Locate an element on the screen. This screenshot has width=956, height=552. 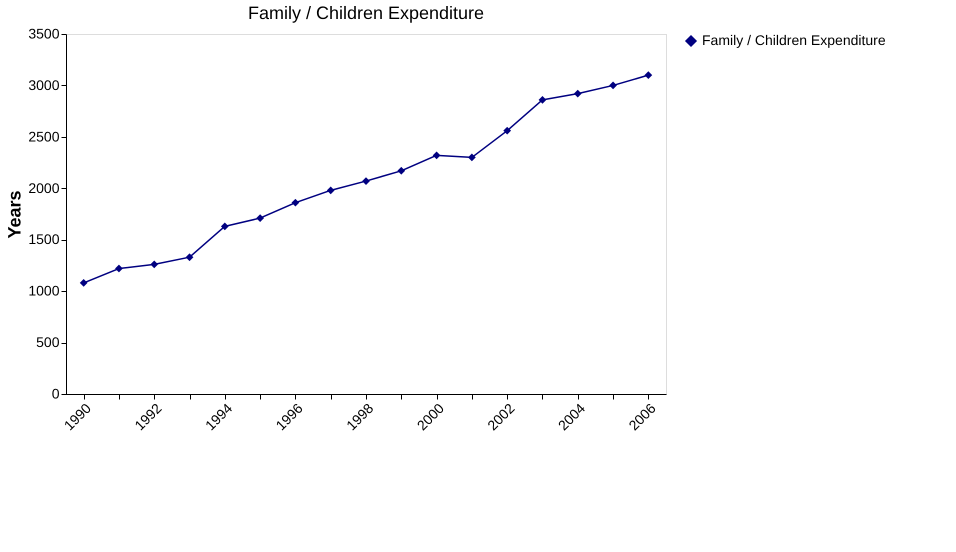
legend-label: Family / Children Expenditure is located at coordinates (794, 40).